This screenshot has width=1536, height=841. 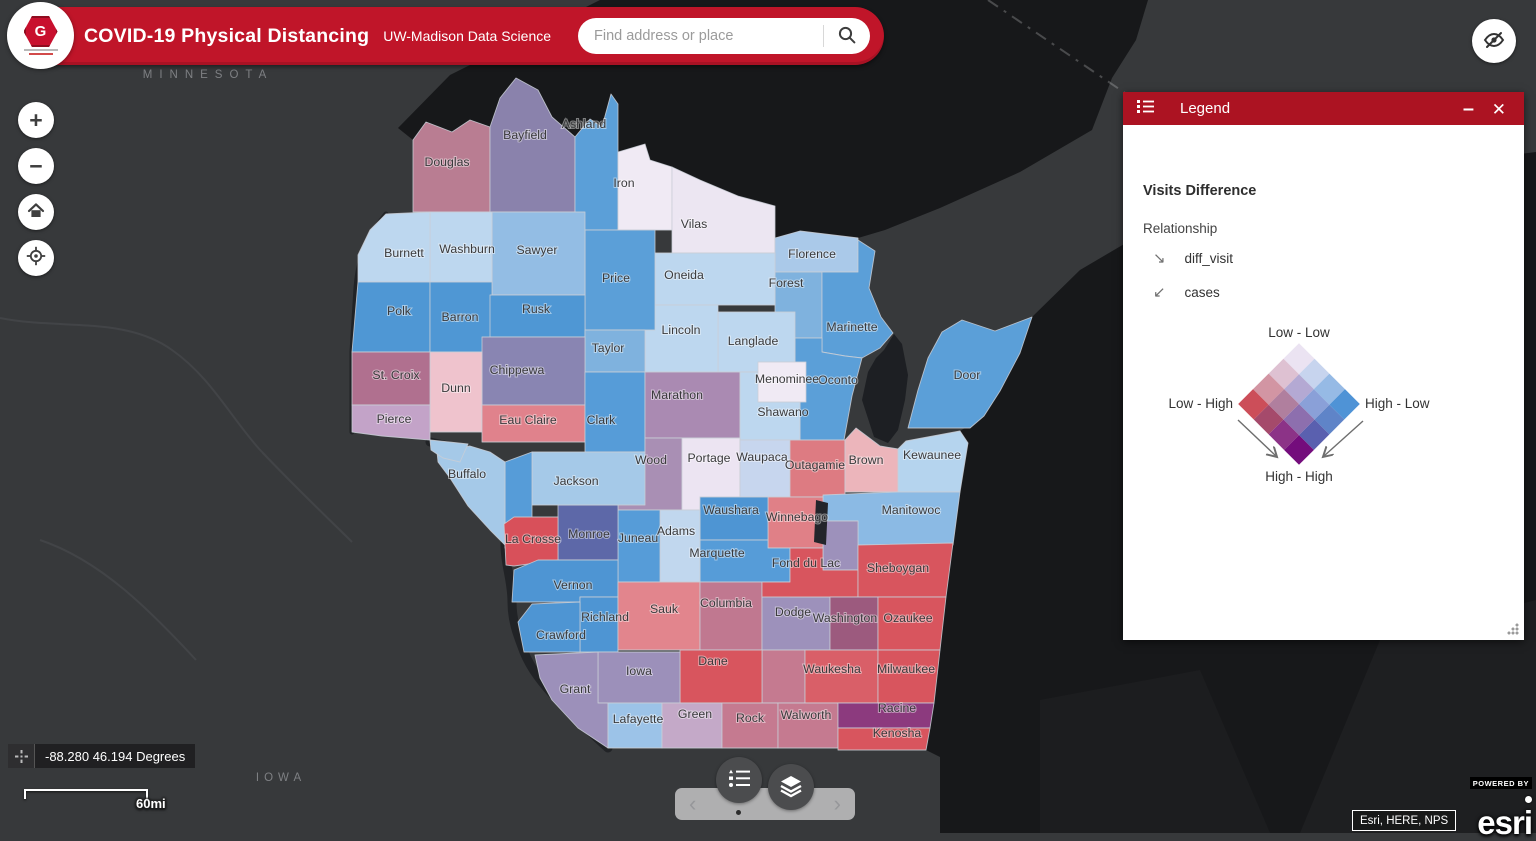 What do you see at coordinates (471, 495) in the screenshot?
I see `county-buffalo` at bounding box center [471, 495].